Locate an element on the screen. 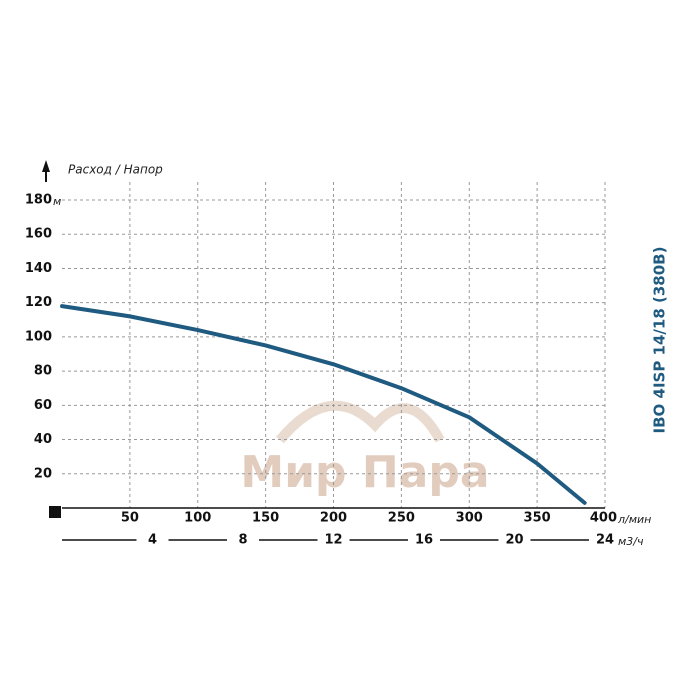  y-tick-label: 160 is located at coordinates (38, 234).